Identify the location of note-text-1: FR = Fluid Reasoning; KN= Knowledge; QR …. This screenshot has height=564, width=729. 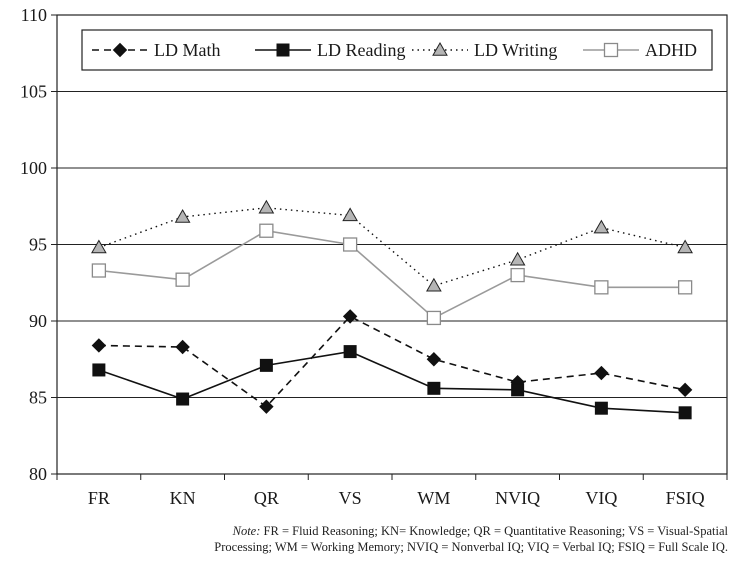
(495, 531).